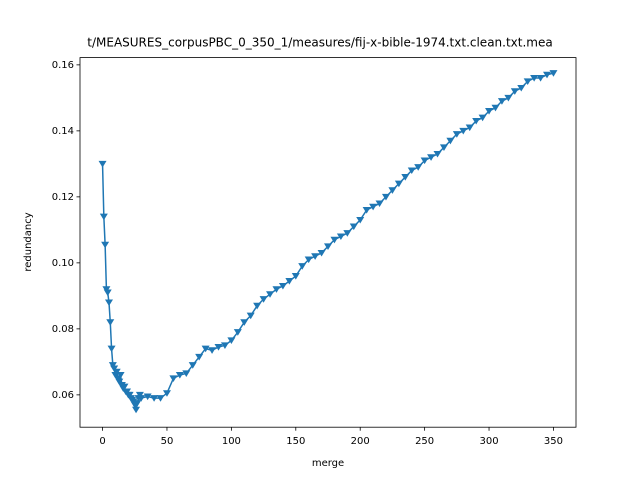  Describe the element at coordinates (28, 241) in the screenshot. I see `y-axis-label: redundancy` at that location.